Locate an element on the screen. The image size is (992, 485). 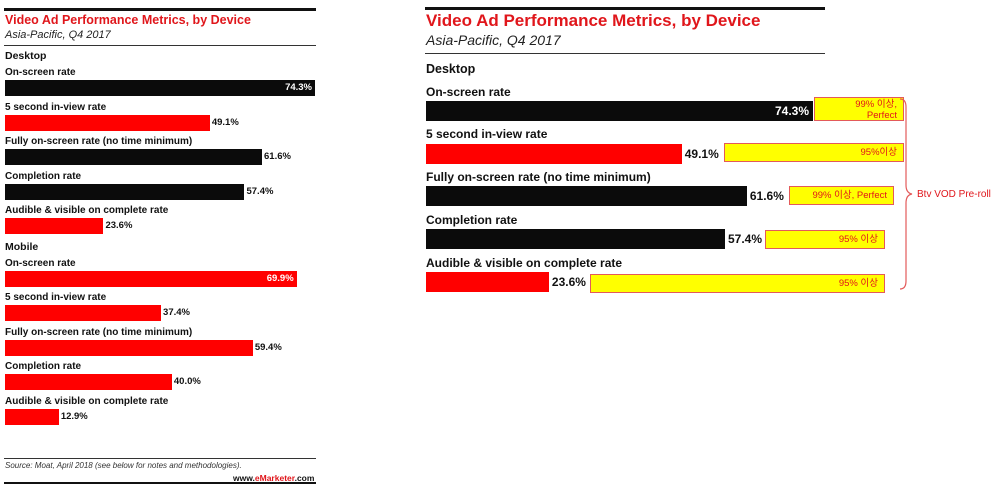
brand-suffix: .com is located at coordinates (304, 478).